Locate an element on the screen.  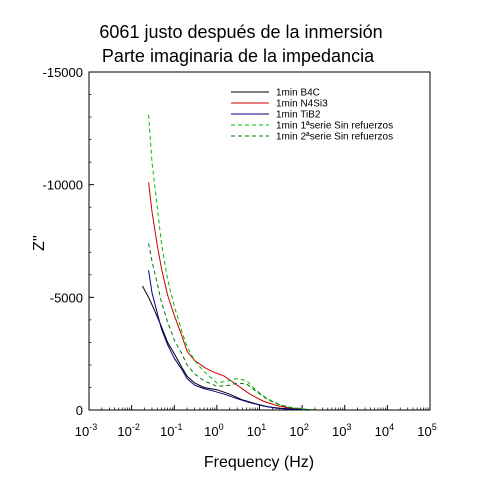
y-axis-label: Z'' is located at coordinates (39, 243).